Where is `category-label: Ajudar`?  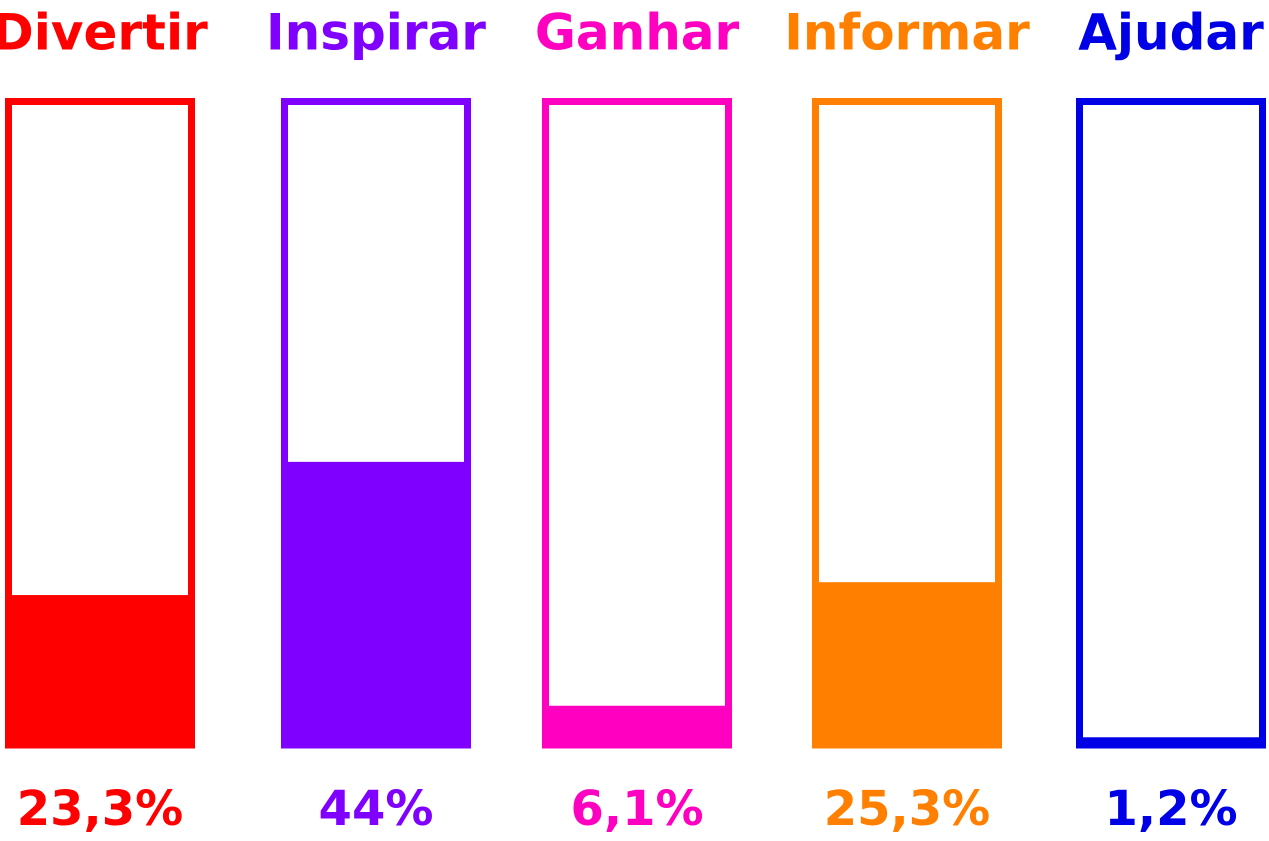
category-label: Ajudar is located at coordinates (1171, 33).